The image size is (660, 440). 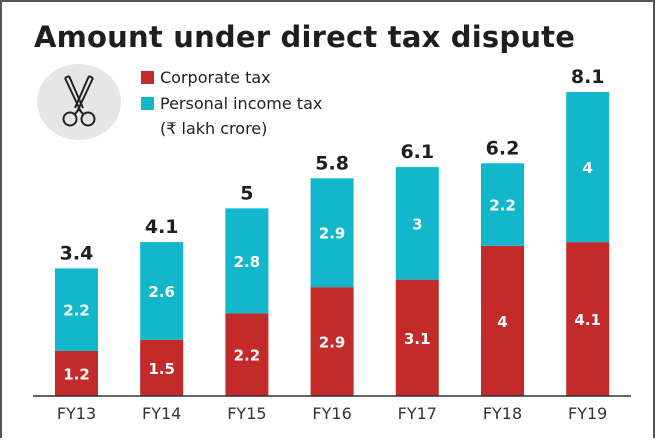 I want to click on bar-corporate-FY17, so click(x=417, y=337).